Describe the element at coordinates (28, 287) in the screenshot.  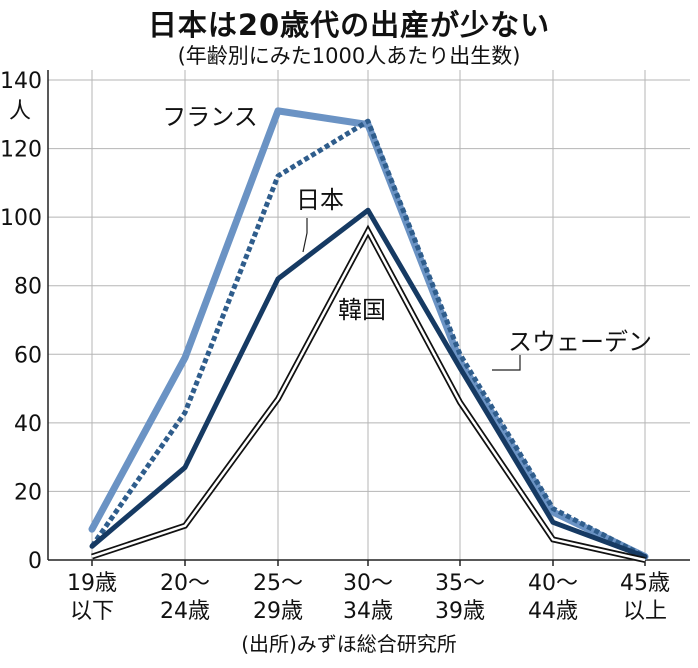
I see `y-tick-label: 80` at that location.